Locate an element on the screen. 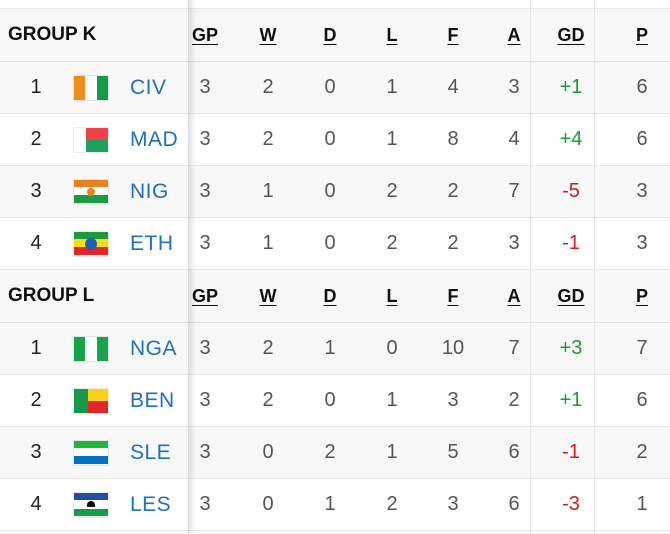  table-row: 3 NIG 3 1 0 2 2 7 -5 3 is located at coordinates (335, 192).